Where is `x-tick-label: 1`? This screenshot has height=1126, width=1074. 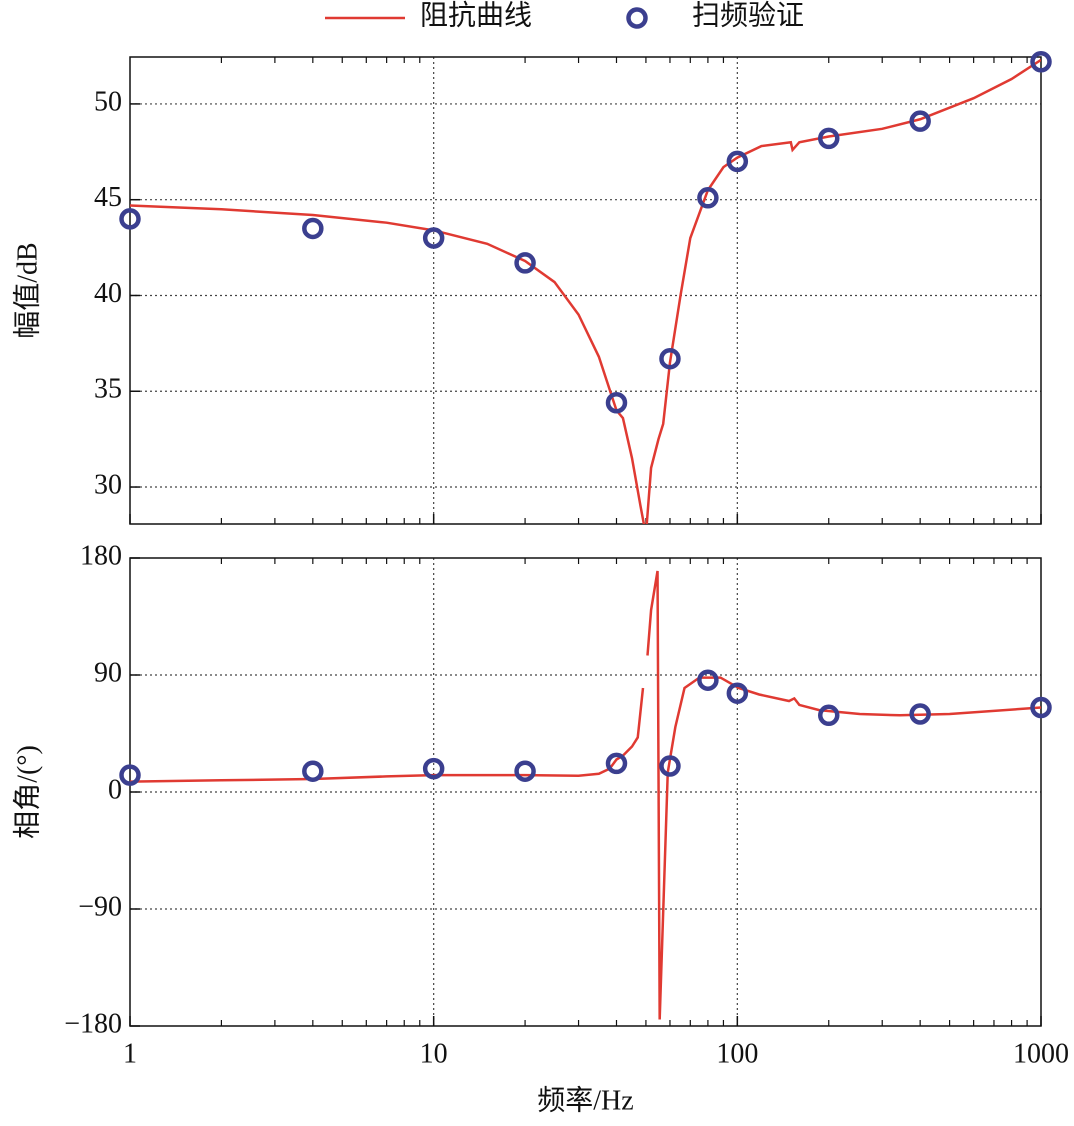
x-tick-label: 1 is located at coordinates (130, 1053).